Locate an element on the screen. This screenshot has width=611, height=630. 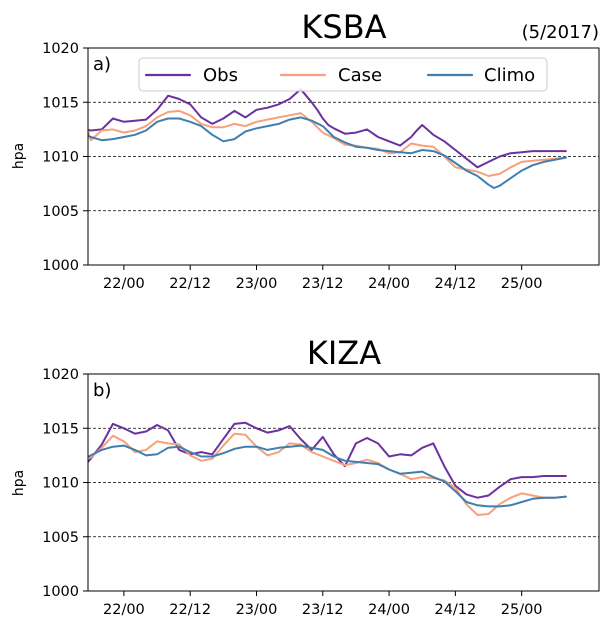
series-line-obs-ksba is located at coordinates (327, 128).